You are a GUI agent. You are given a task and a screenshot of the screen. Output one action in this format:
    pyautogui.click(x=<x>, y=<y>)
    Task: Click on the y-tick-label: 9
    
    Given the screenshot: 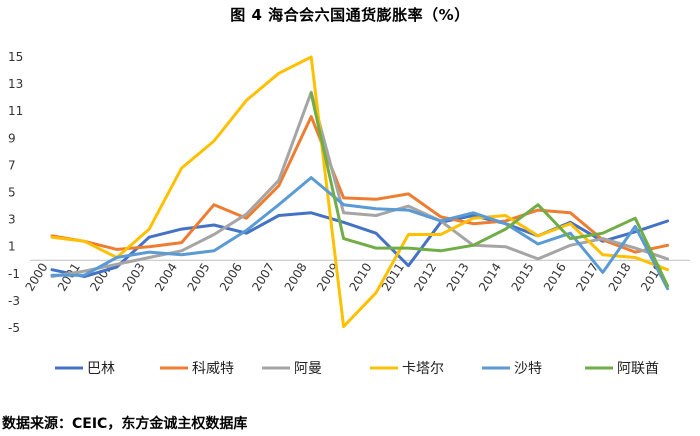 What is the action you would take?
    pyautogui.click(x=12, y=138)
    